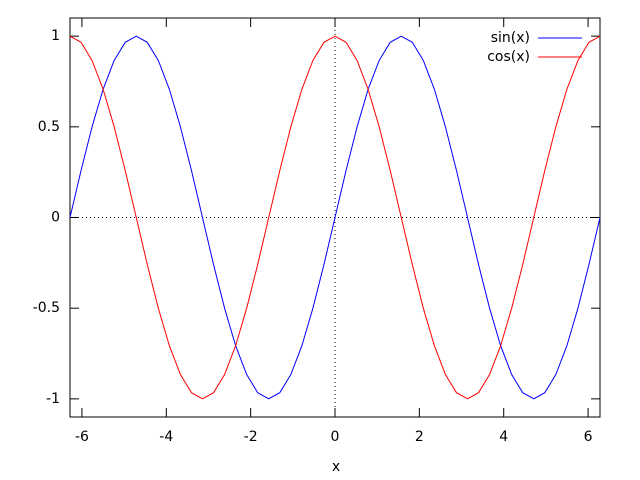 Image resolution: width=640 pixels, height=480 pixels. Describe the element at coordinates (335, 437) in the screenshot. I see `x-tick-label: 0` at that location.